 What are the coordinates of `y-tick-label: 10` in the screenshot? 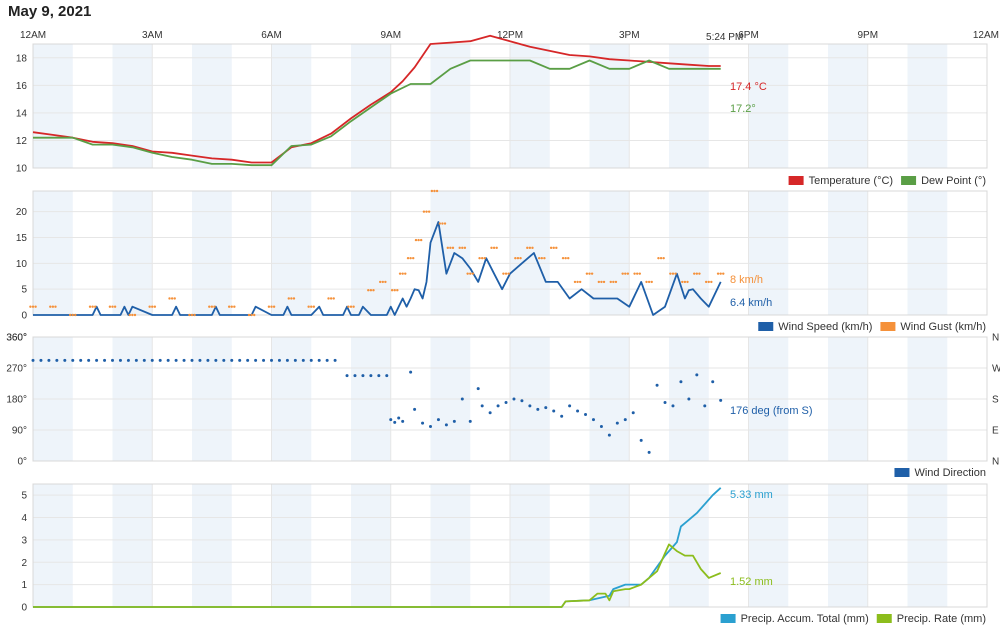 It's located at (22, 264).